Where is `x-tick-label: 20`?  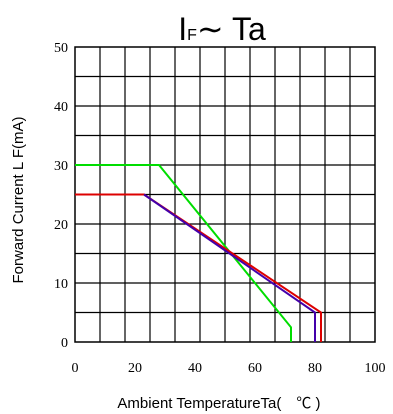
x-tick-label: 20 is located at coordinates (135, 368).